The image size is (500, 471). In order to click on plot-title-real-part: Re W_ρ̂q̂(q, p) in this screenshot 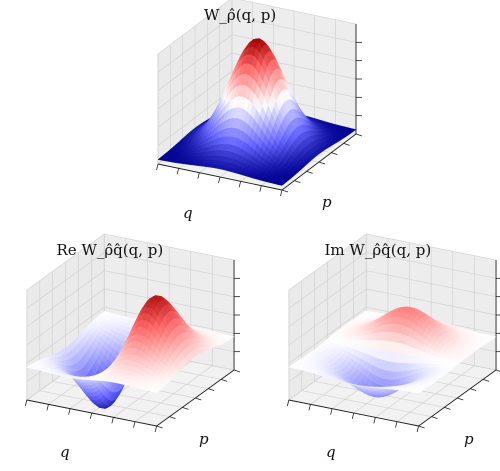, I will do `click(110, 250)`.